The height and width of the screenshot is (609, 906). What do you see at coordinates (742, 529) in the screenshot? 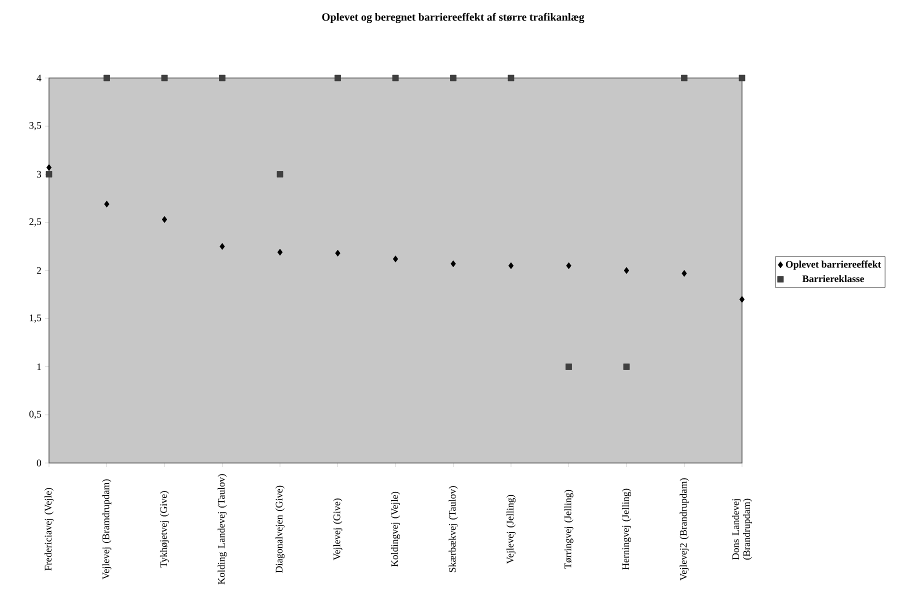
I see `x-tick-label: Dons Landevej (Brandrupdam)` at bounding box center [742, 529].